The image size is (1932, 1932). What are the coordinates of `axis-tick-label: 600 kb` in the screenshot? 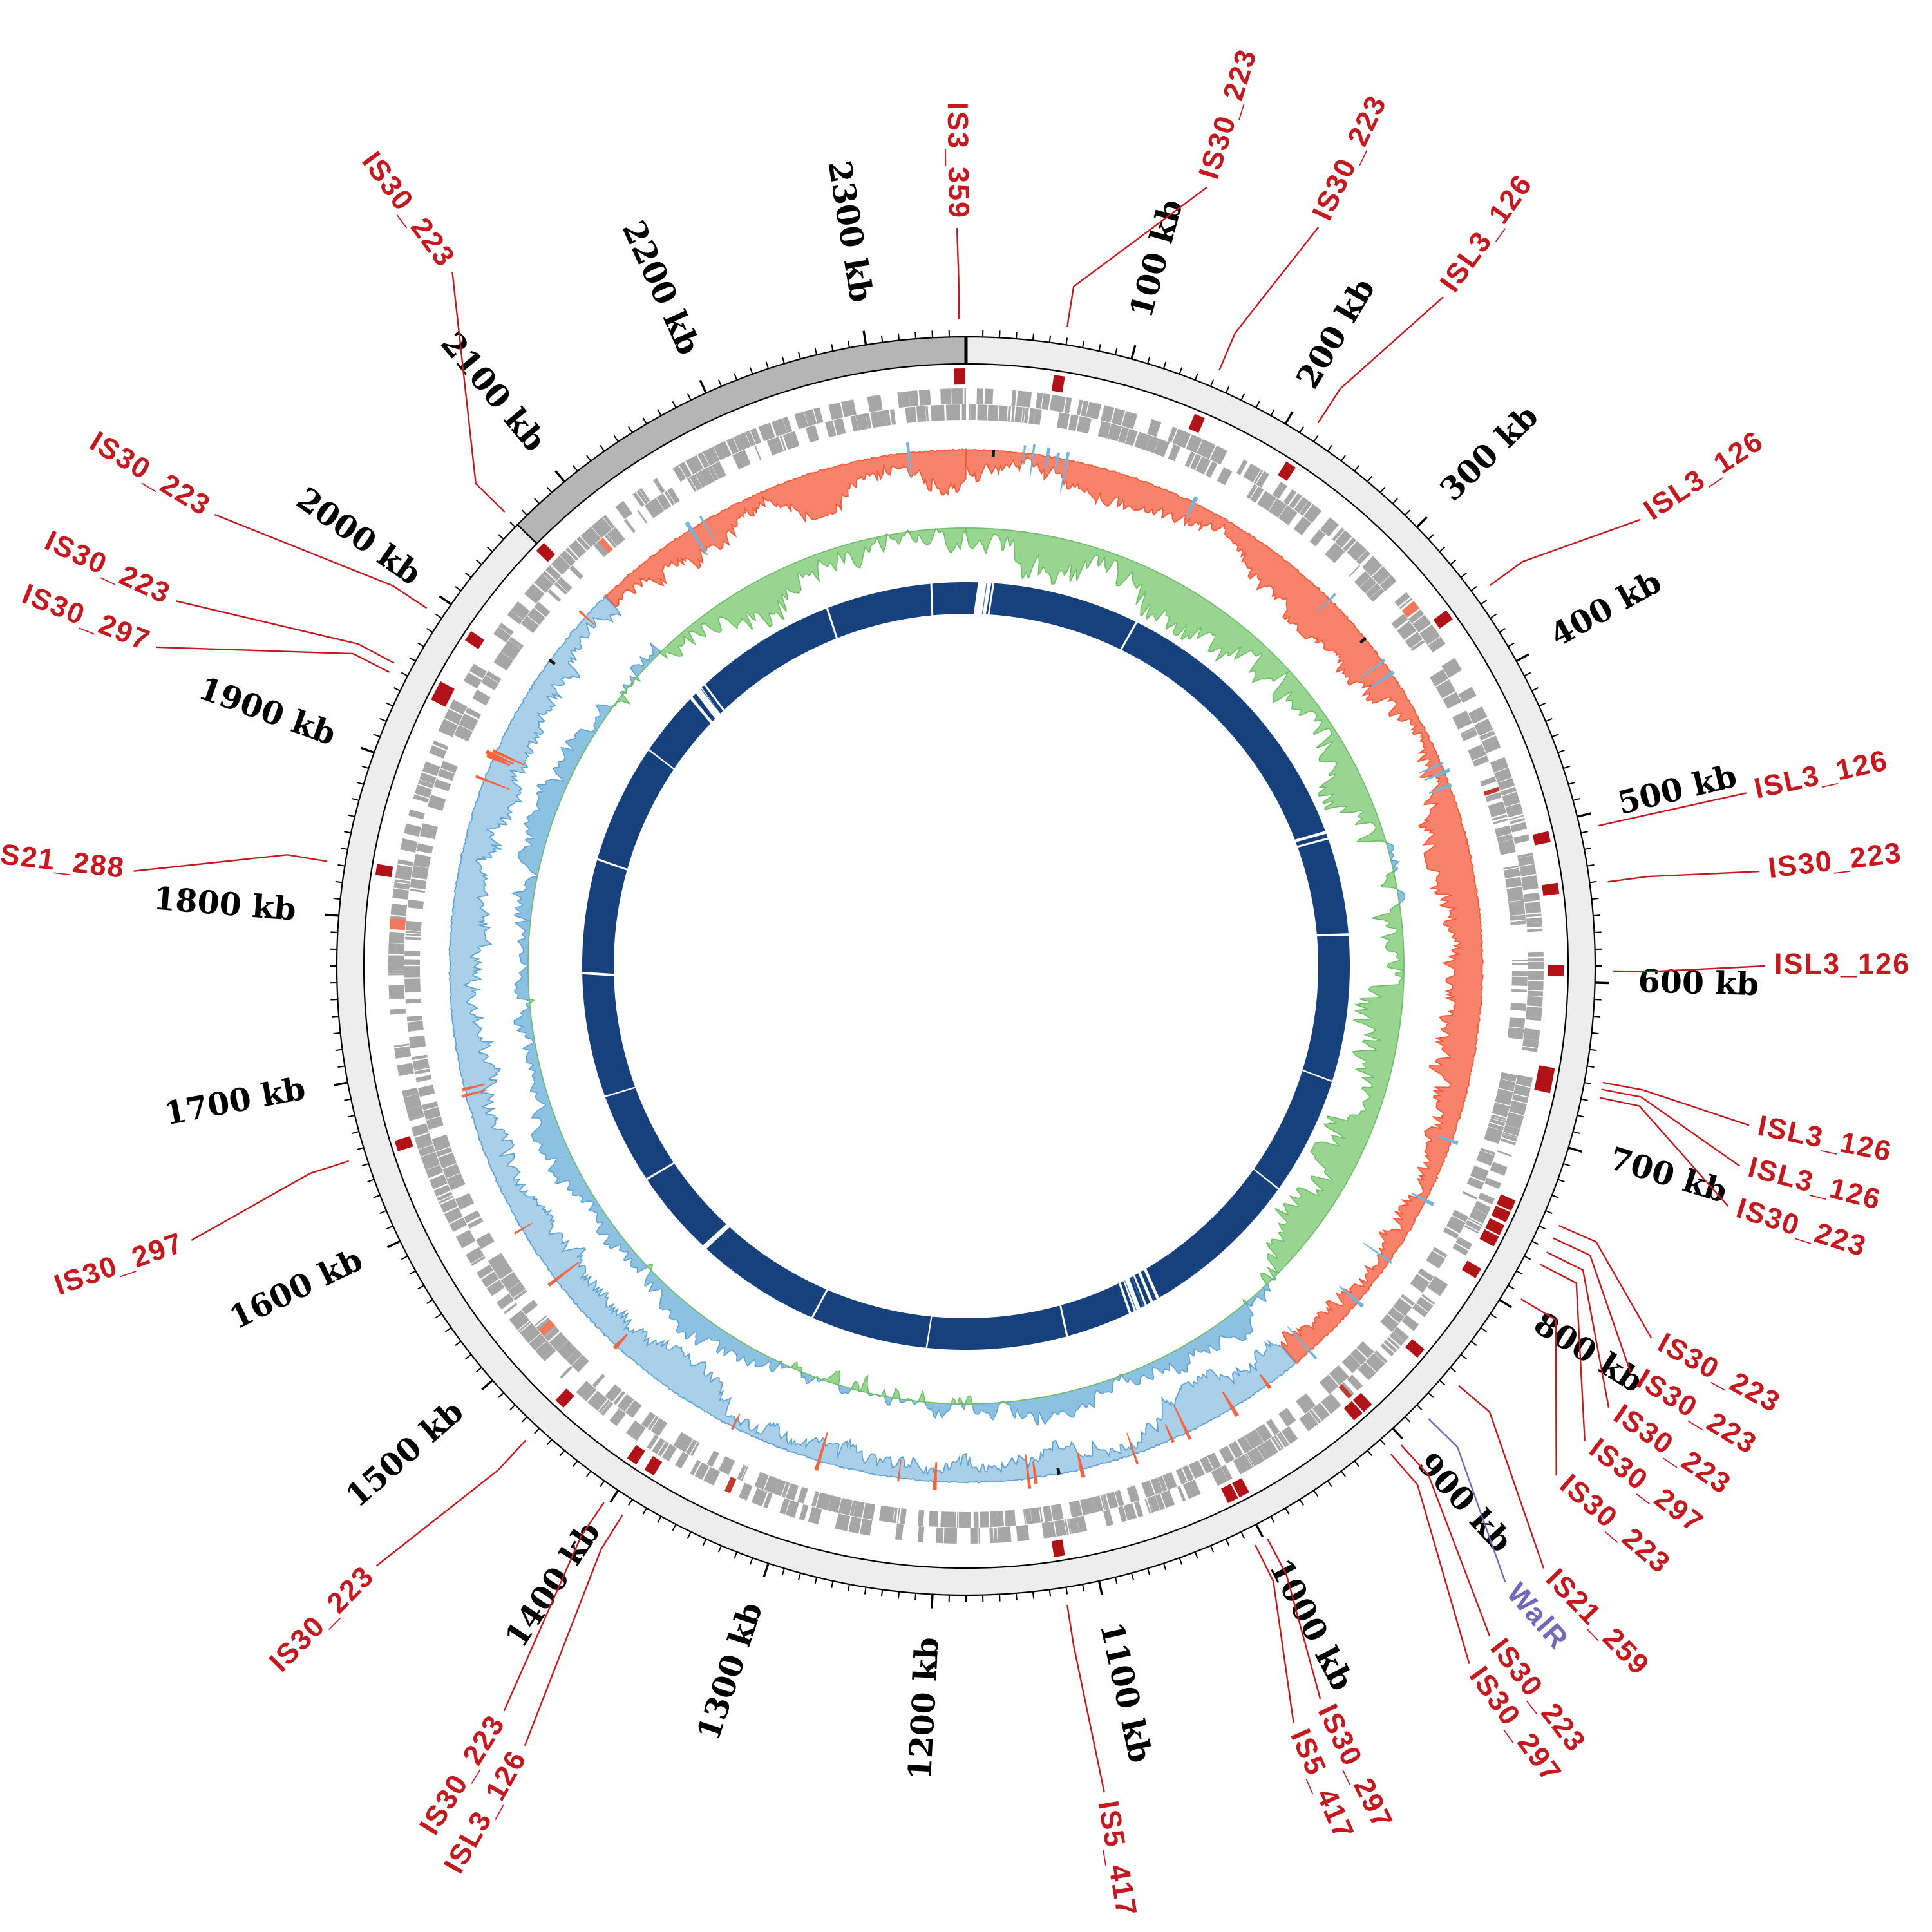 It's located at (1698, 982).